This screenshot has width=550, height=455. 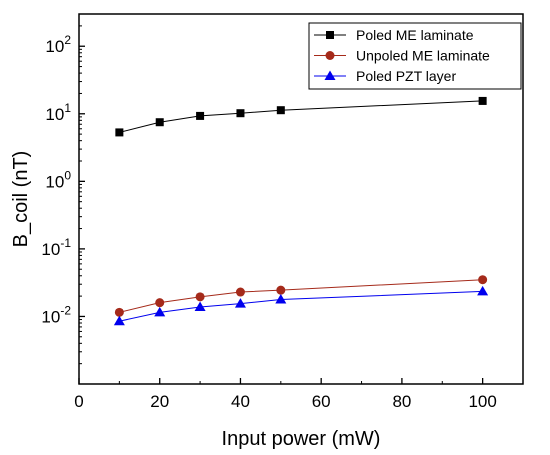 I want to click on x-tick-label: 80, so click(x=401, y=401).